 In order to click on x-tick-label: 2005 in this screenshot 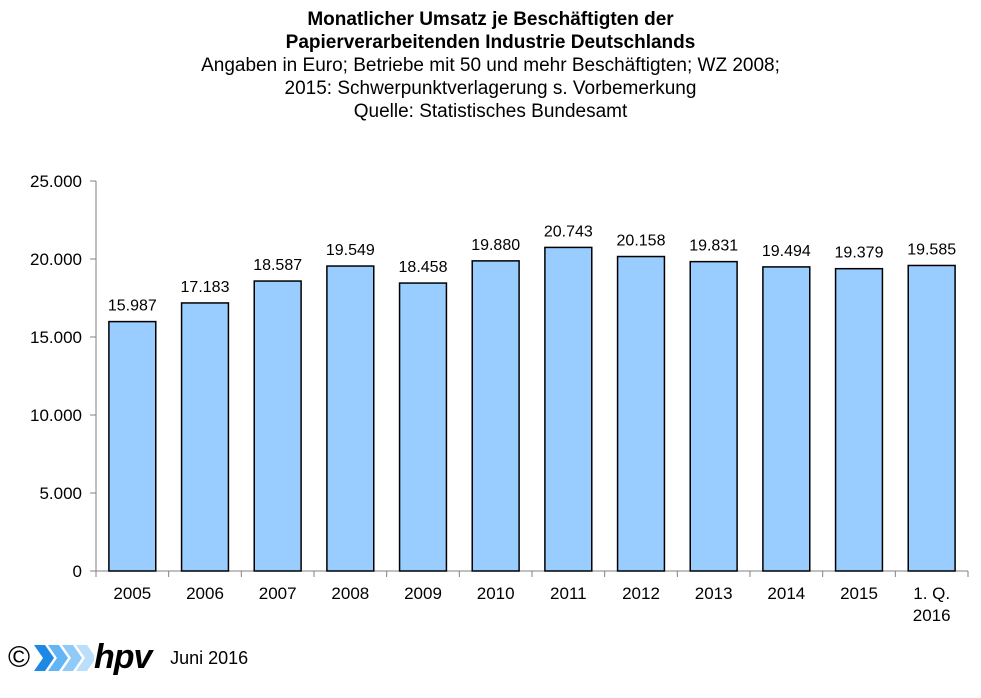, I will do `click(132, 593)`.